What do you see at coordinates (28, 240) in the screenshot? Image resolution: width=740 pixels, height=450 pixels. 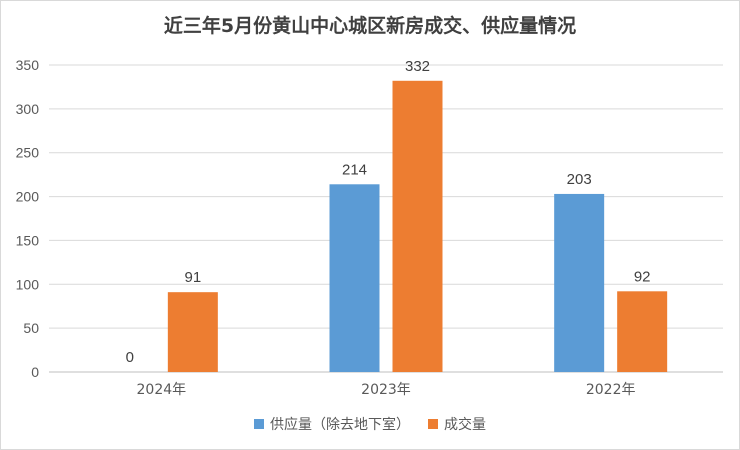 I see `y-tick-label: 150` at bounding box center [28, 240].